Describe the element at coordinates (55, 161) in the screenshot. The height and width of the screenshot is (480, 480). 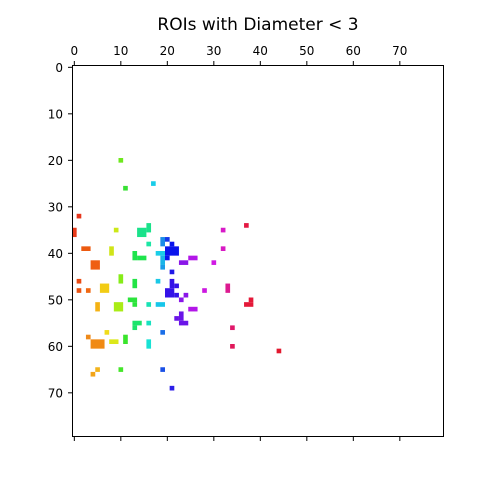
I see `y-tick-label: 20` at that location.